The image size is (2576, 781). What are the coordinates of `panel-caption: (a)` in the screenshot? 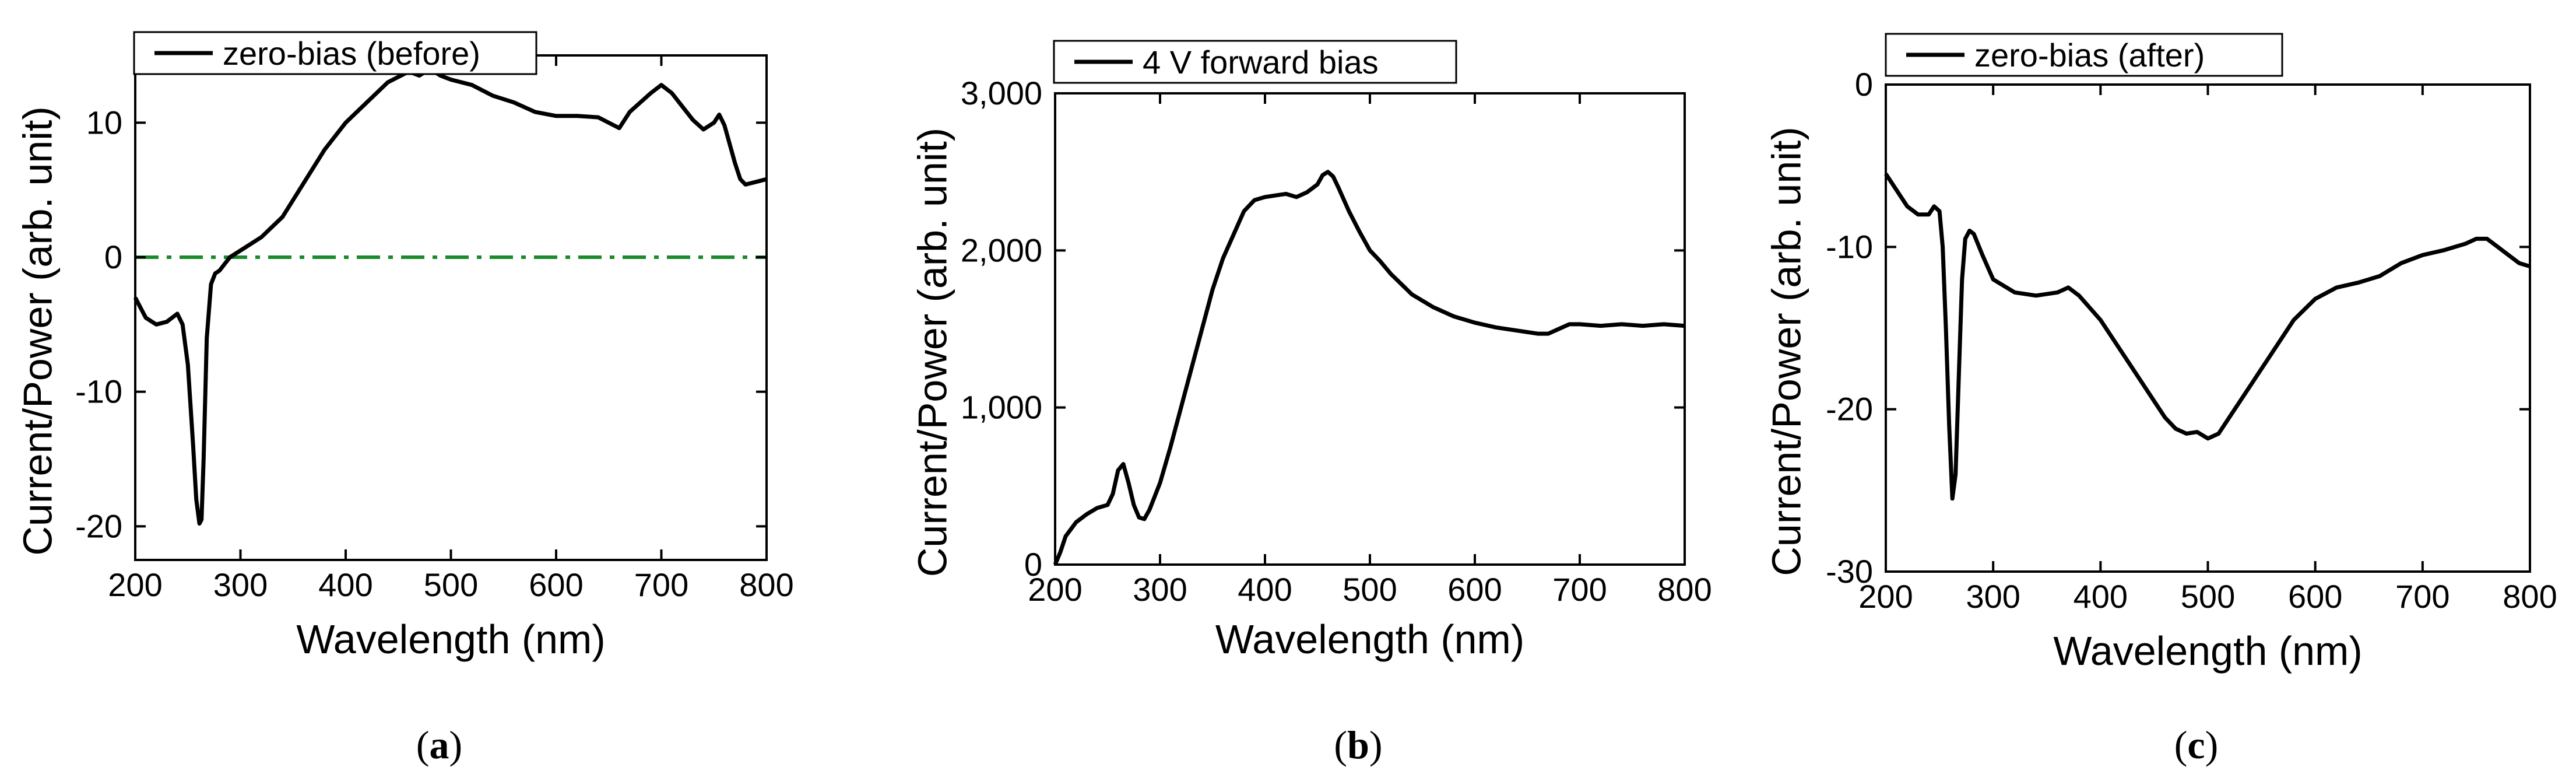 It's located at (439, 745).